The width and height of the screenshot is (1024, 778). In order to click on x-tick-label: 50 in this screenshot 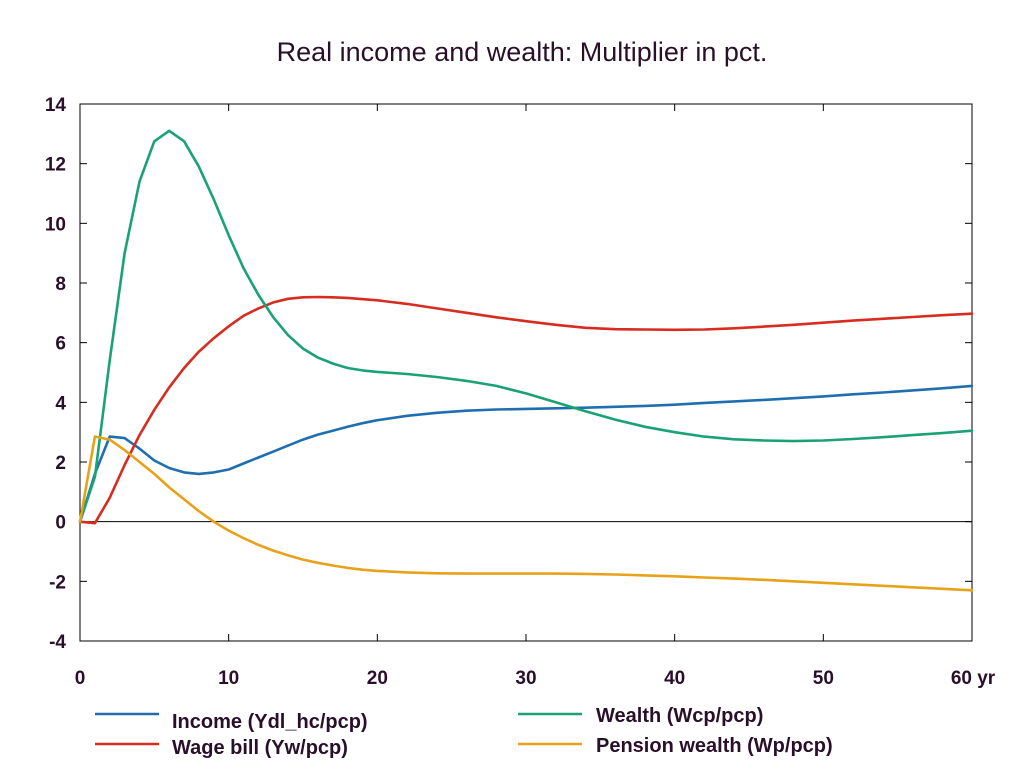, I will do `click(823, 678)`.